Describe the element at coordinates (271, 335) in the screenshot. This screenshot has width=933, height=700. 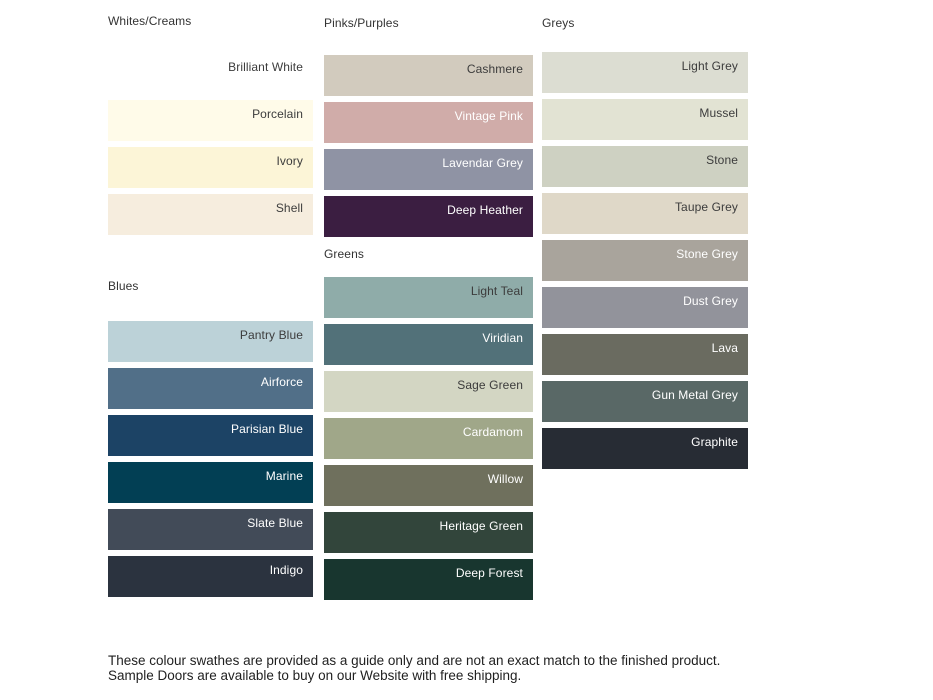
I see `swatch-label-pantry-blue: Pantry Blue` at that location.